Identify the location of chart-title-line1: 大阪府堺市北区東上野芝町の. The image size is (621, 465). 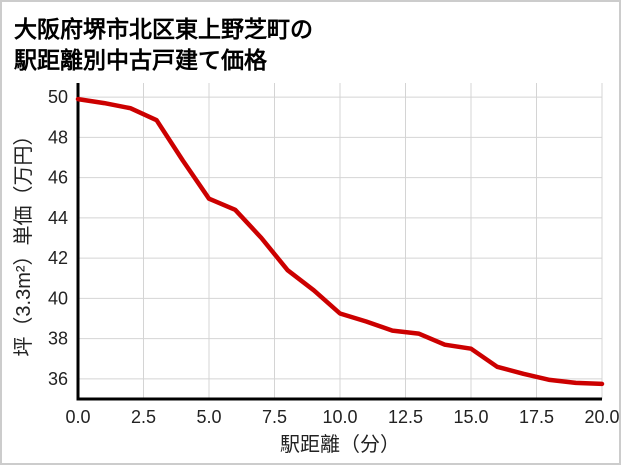
(163, 29).